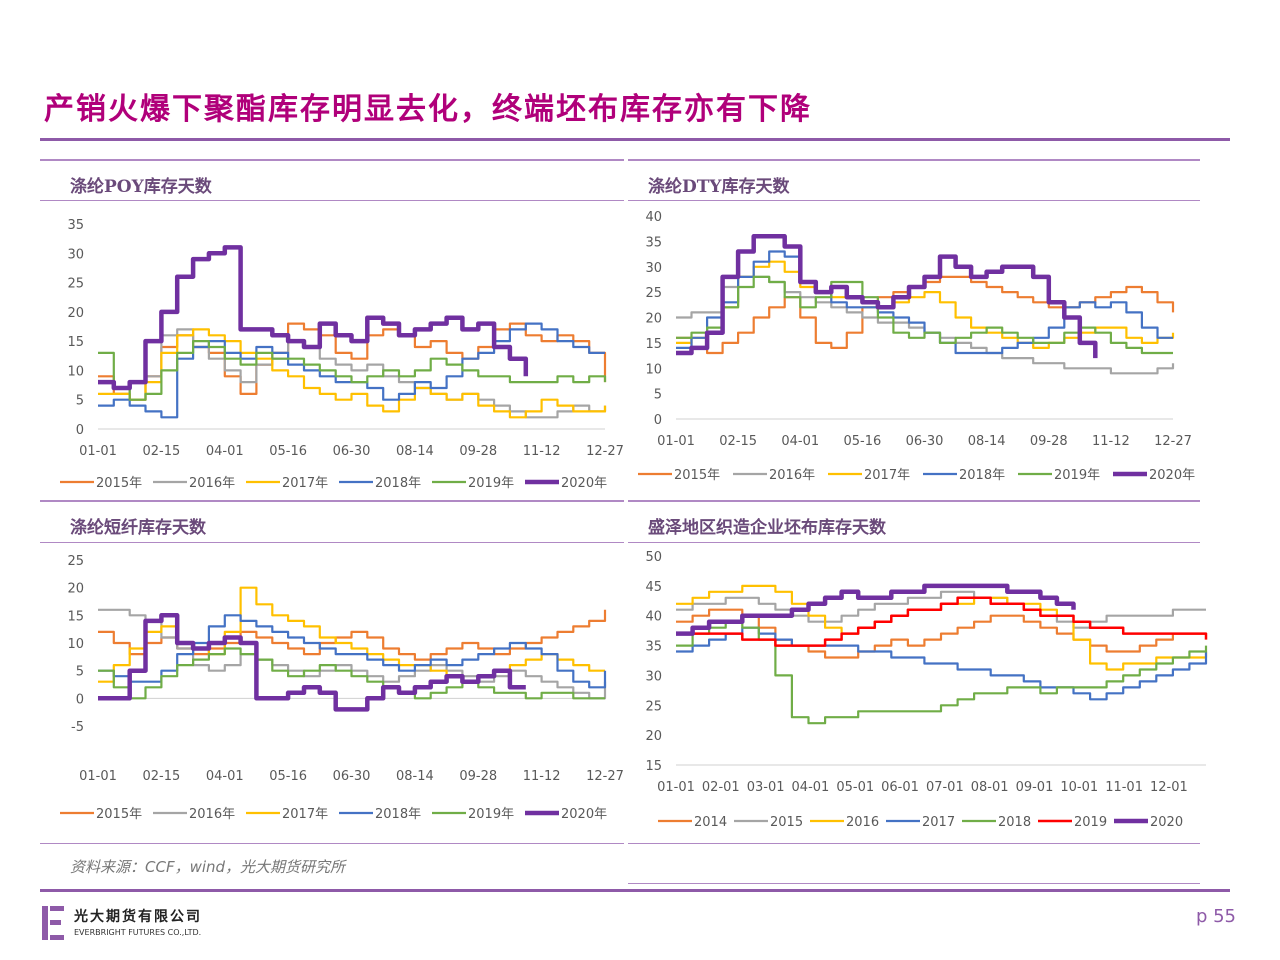 Image resolution: width=1280 pixels, height=960 pixels. Describe the element at coordinates (138, 932) in the screenshot. I see `logo-text-en: EVERBRIGHT FUTURES CO.,LTD.` at that location.